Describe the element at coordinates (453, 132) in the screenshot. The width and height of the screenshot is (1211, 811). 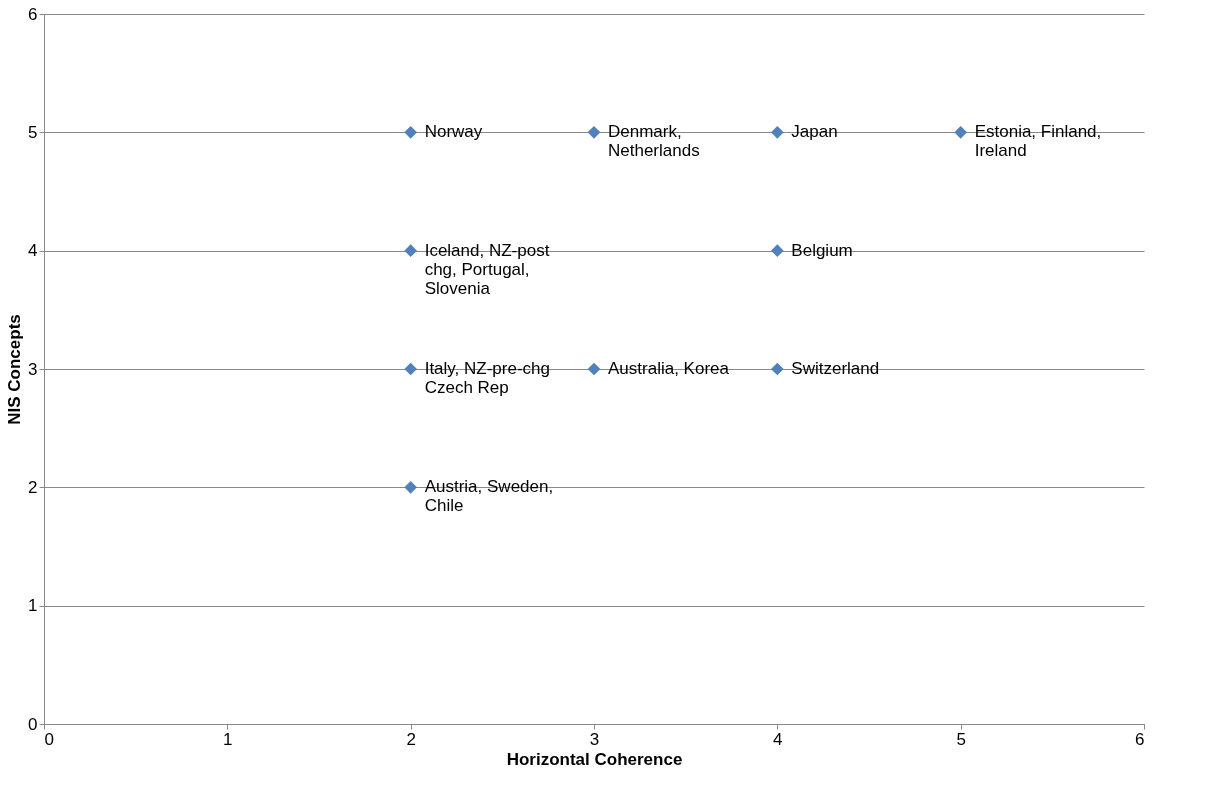
I see `annotation: Norway` at that location.